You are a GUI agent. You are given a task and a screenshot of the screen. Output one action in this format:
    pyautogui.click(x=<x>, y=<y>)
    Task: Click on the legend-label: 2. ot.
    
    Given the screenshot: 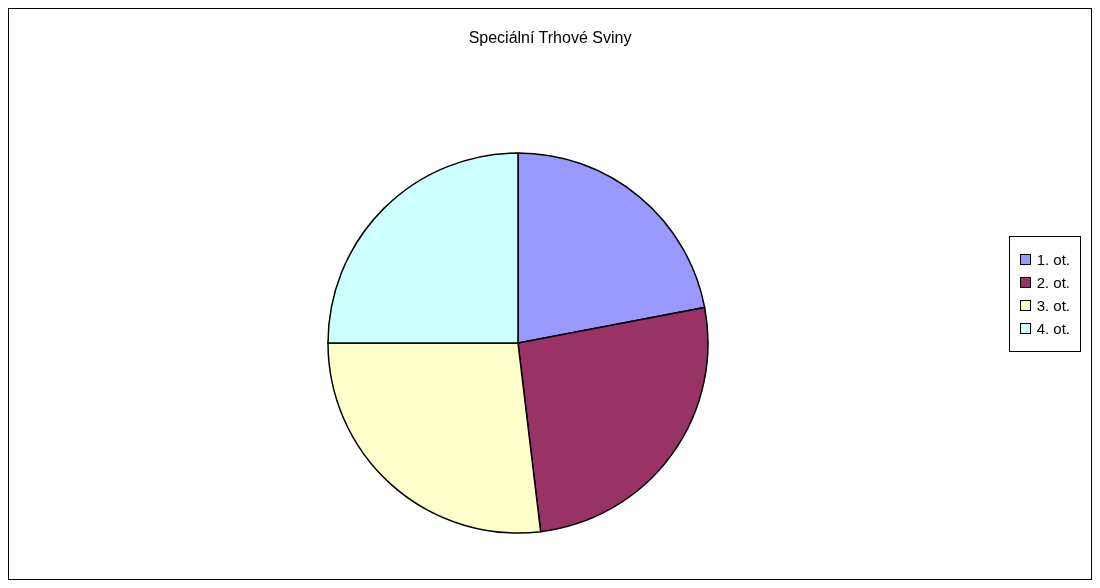 What is the action you would take?
    pyautogui.click(x=1053, y=282)
    